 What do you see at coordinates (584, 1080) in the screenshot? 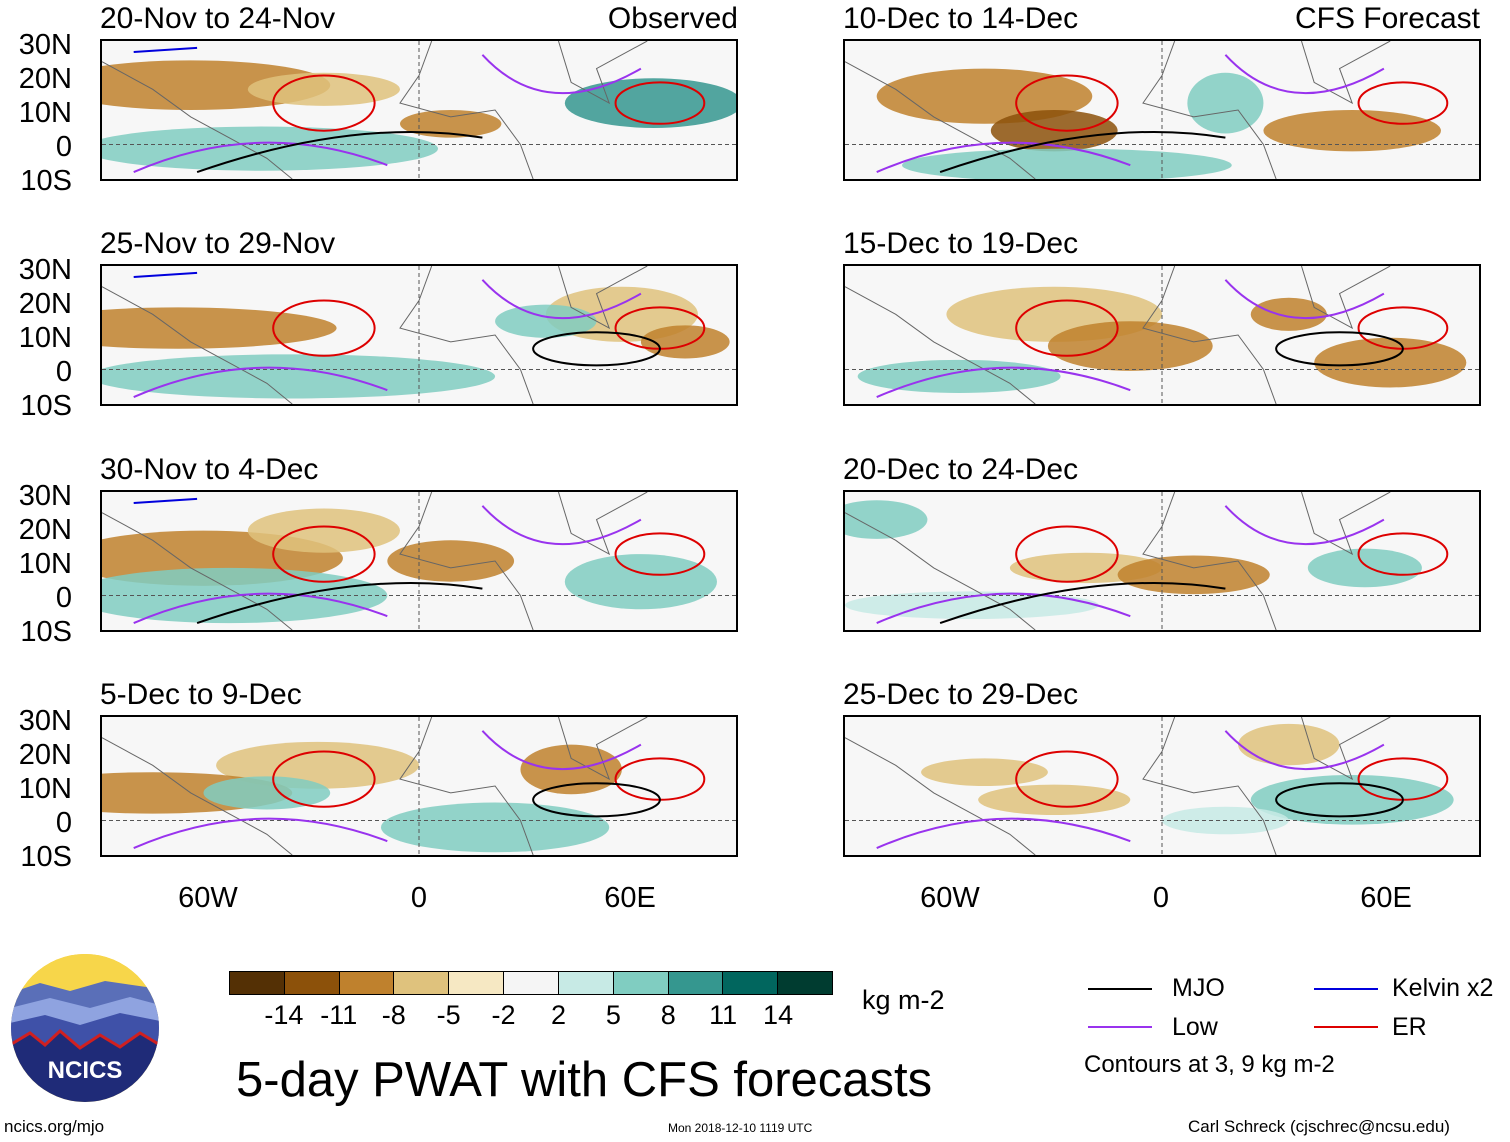
I see `main-title: 5-day PWAT with CFS forecasts` at bounding box center [584, 1080].